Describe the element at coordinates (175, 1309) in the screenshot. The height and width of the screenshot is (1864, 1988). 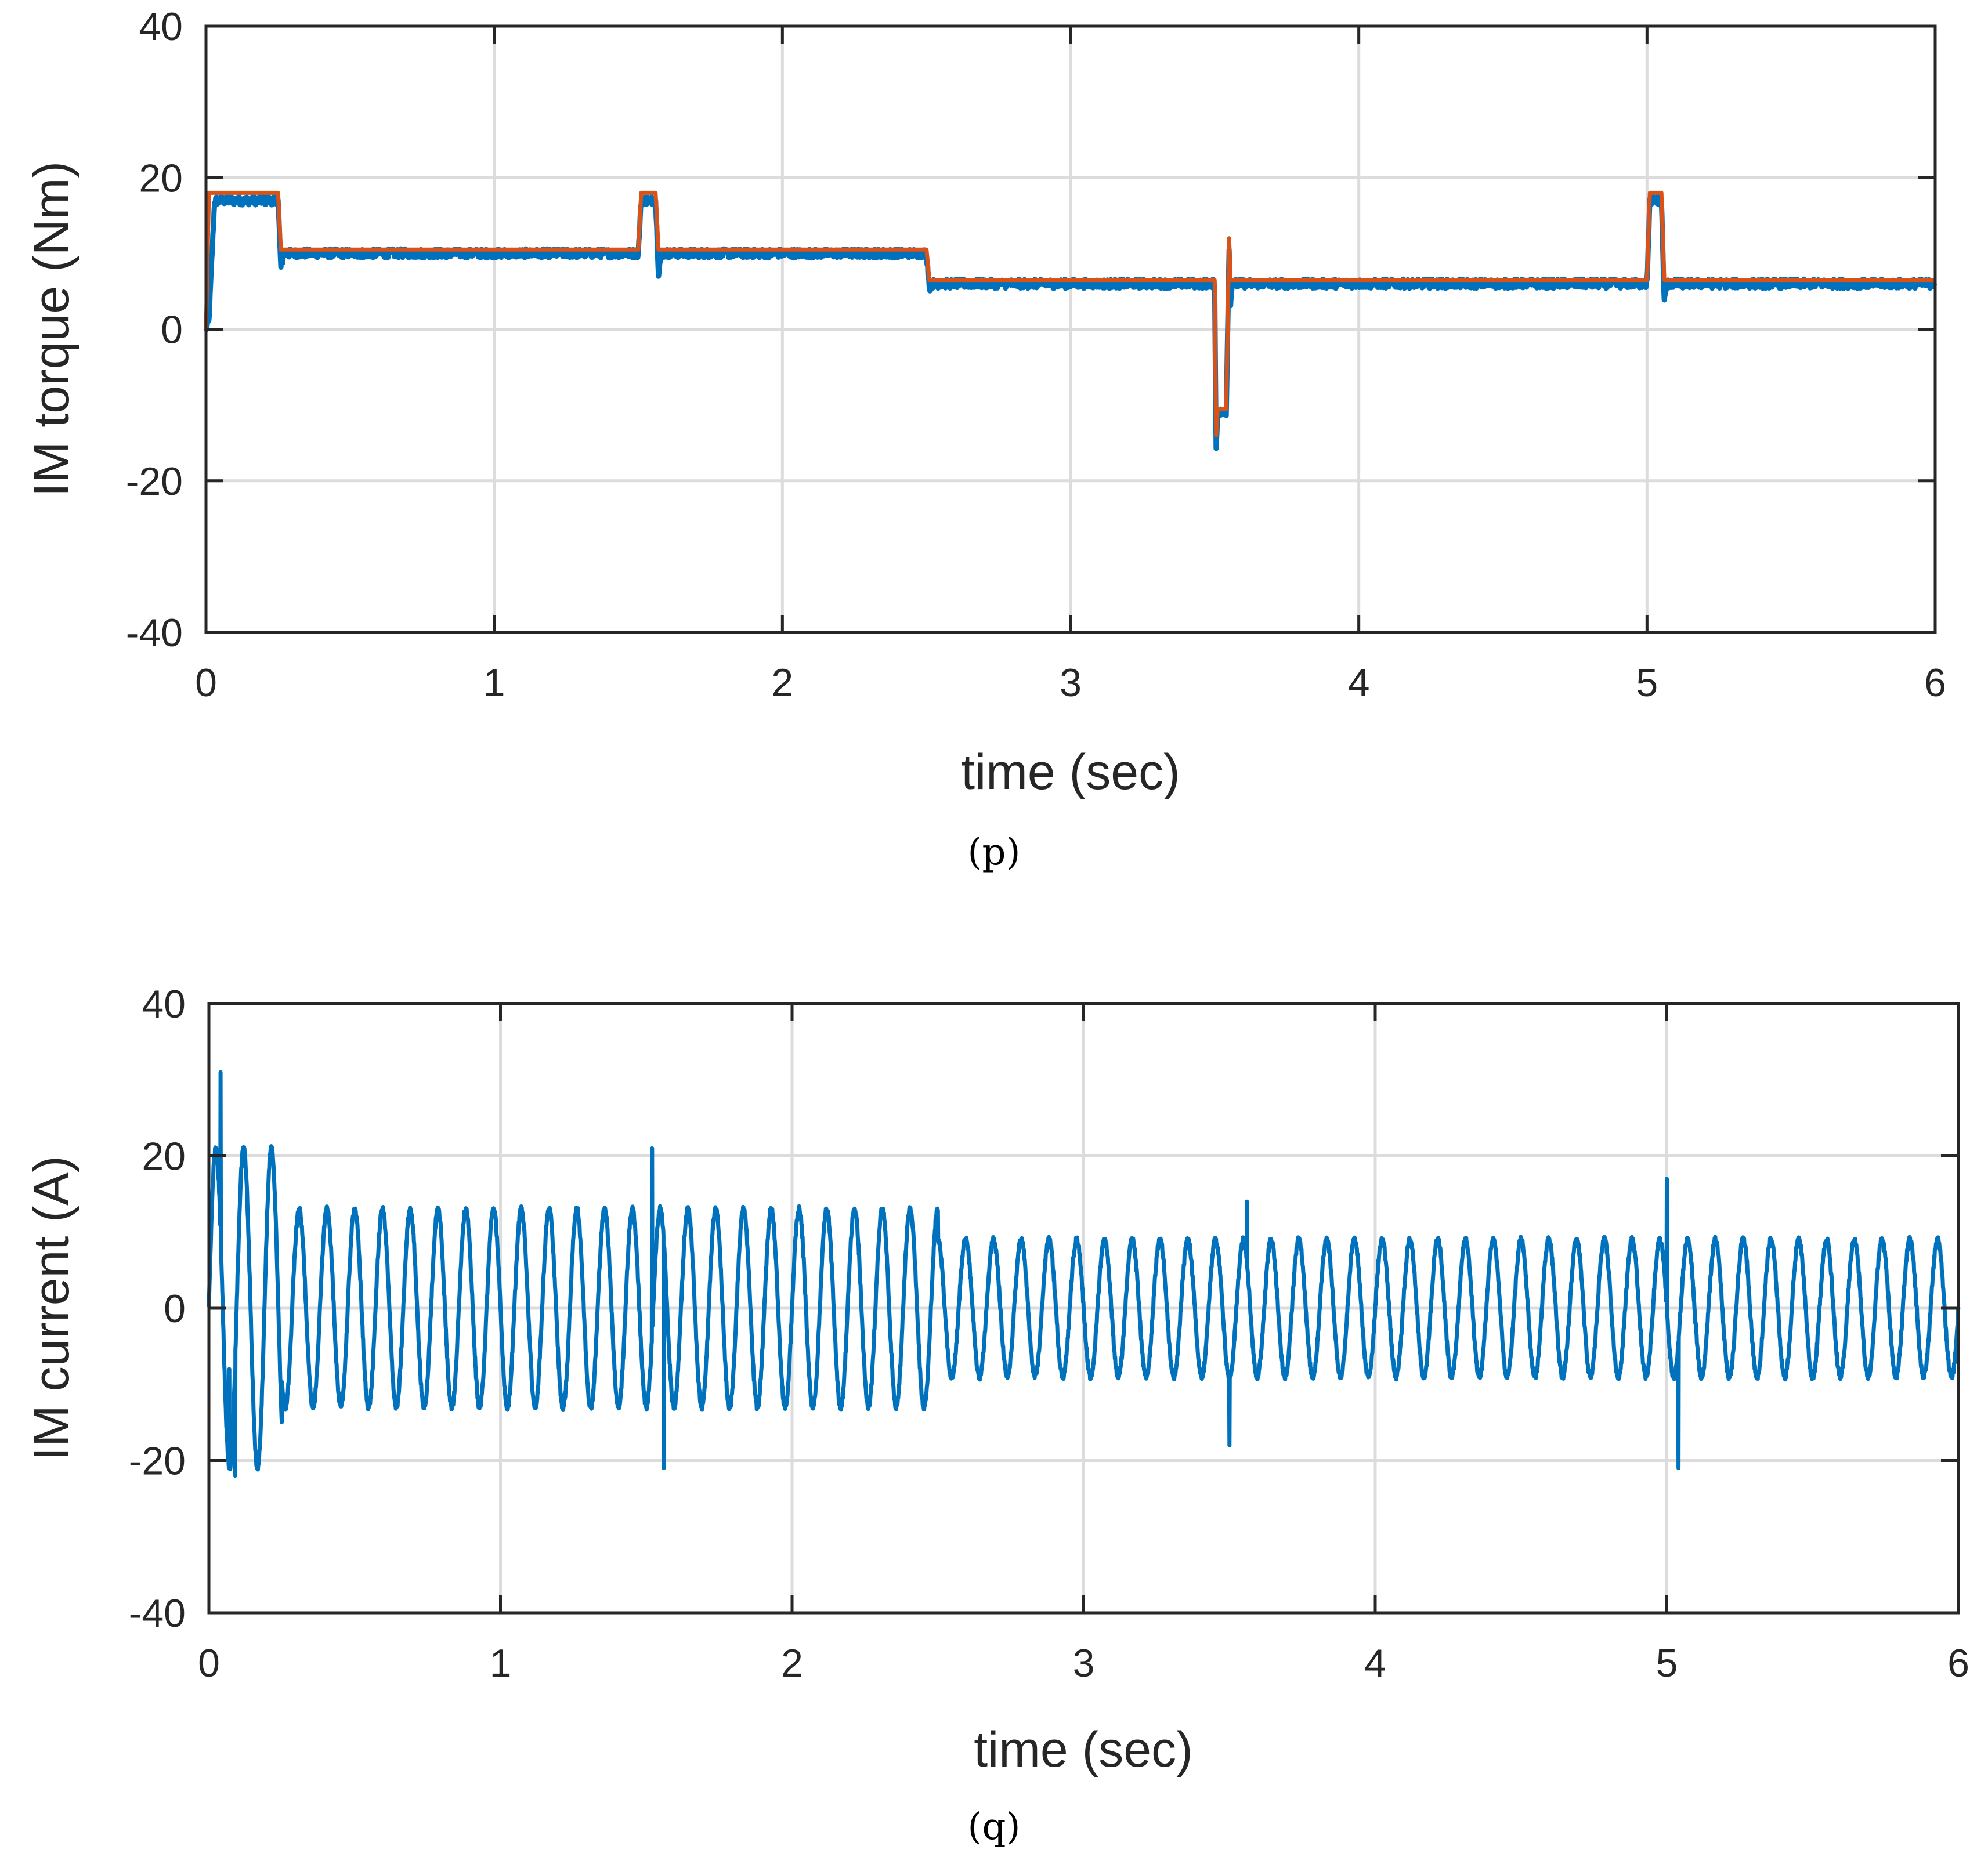
I see `current-y-tick-label: 0` at that location.